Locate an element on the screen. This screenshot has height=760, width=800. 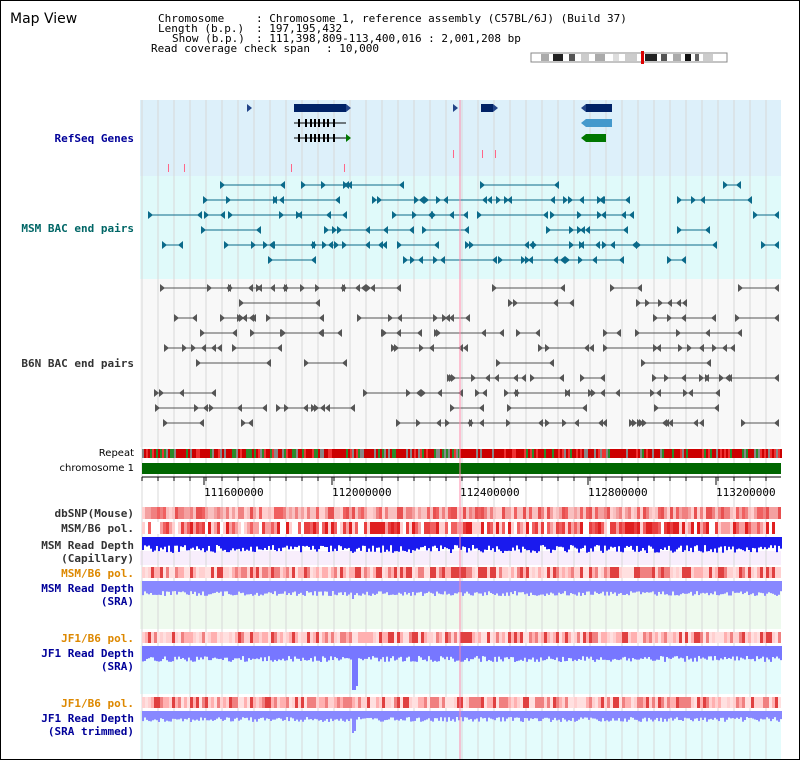
dbsnp-label: dbSNP(Mouse) is located at coordinates (94, 513).